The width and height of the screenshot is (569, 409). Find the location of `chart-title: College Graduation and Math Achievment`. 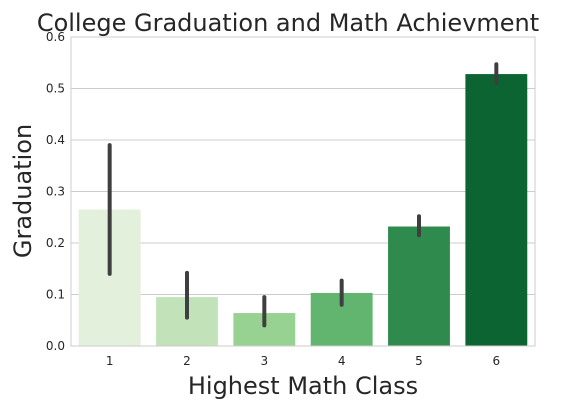

chart-title: College Graduation and Math Achievment is located at coordinates (288, 23).